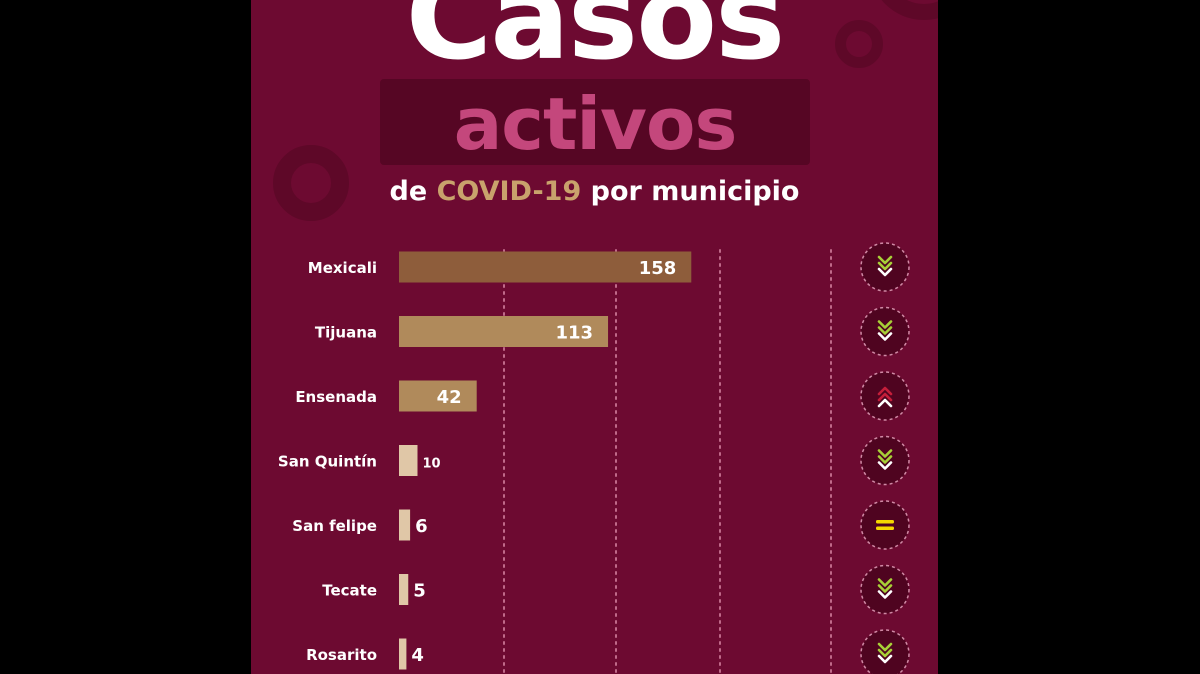 This screenshot has height=674, width=1200. What do you see at coordinates (327, 462) in the screenshot?
I see `category-label: San Quintín` at bounding box center [327, 462].